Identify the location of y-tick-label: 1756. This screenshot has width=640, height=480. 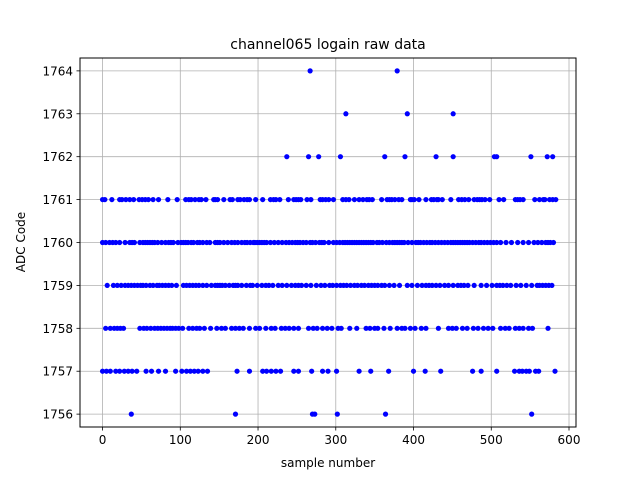
(57, 415).